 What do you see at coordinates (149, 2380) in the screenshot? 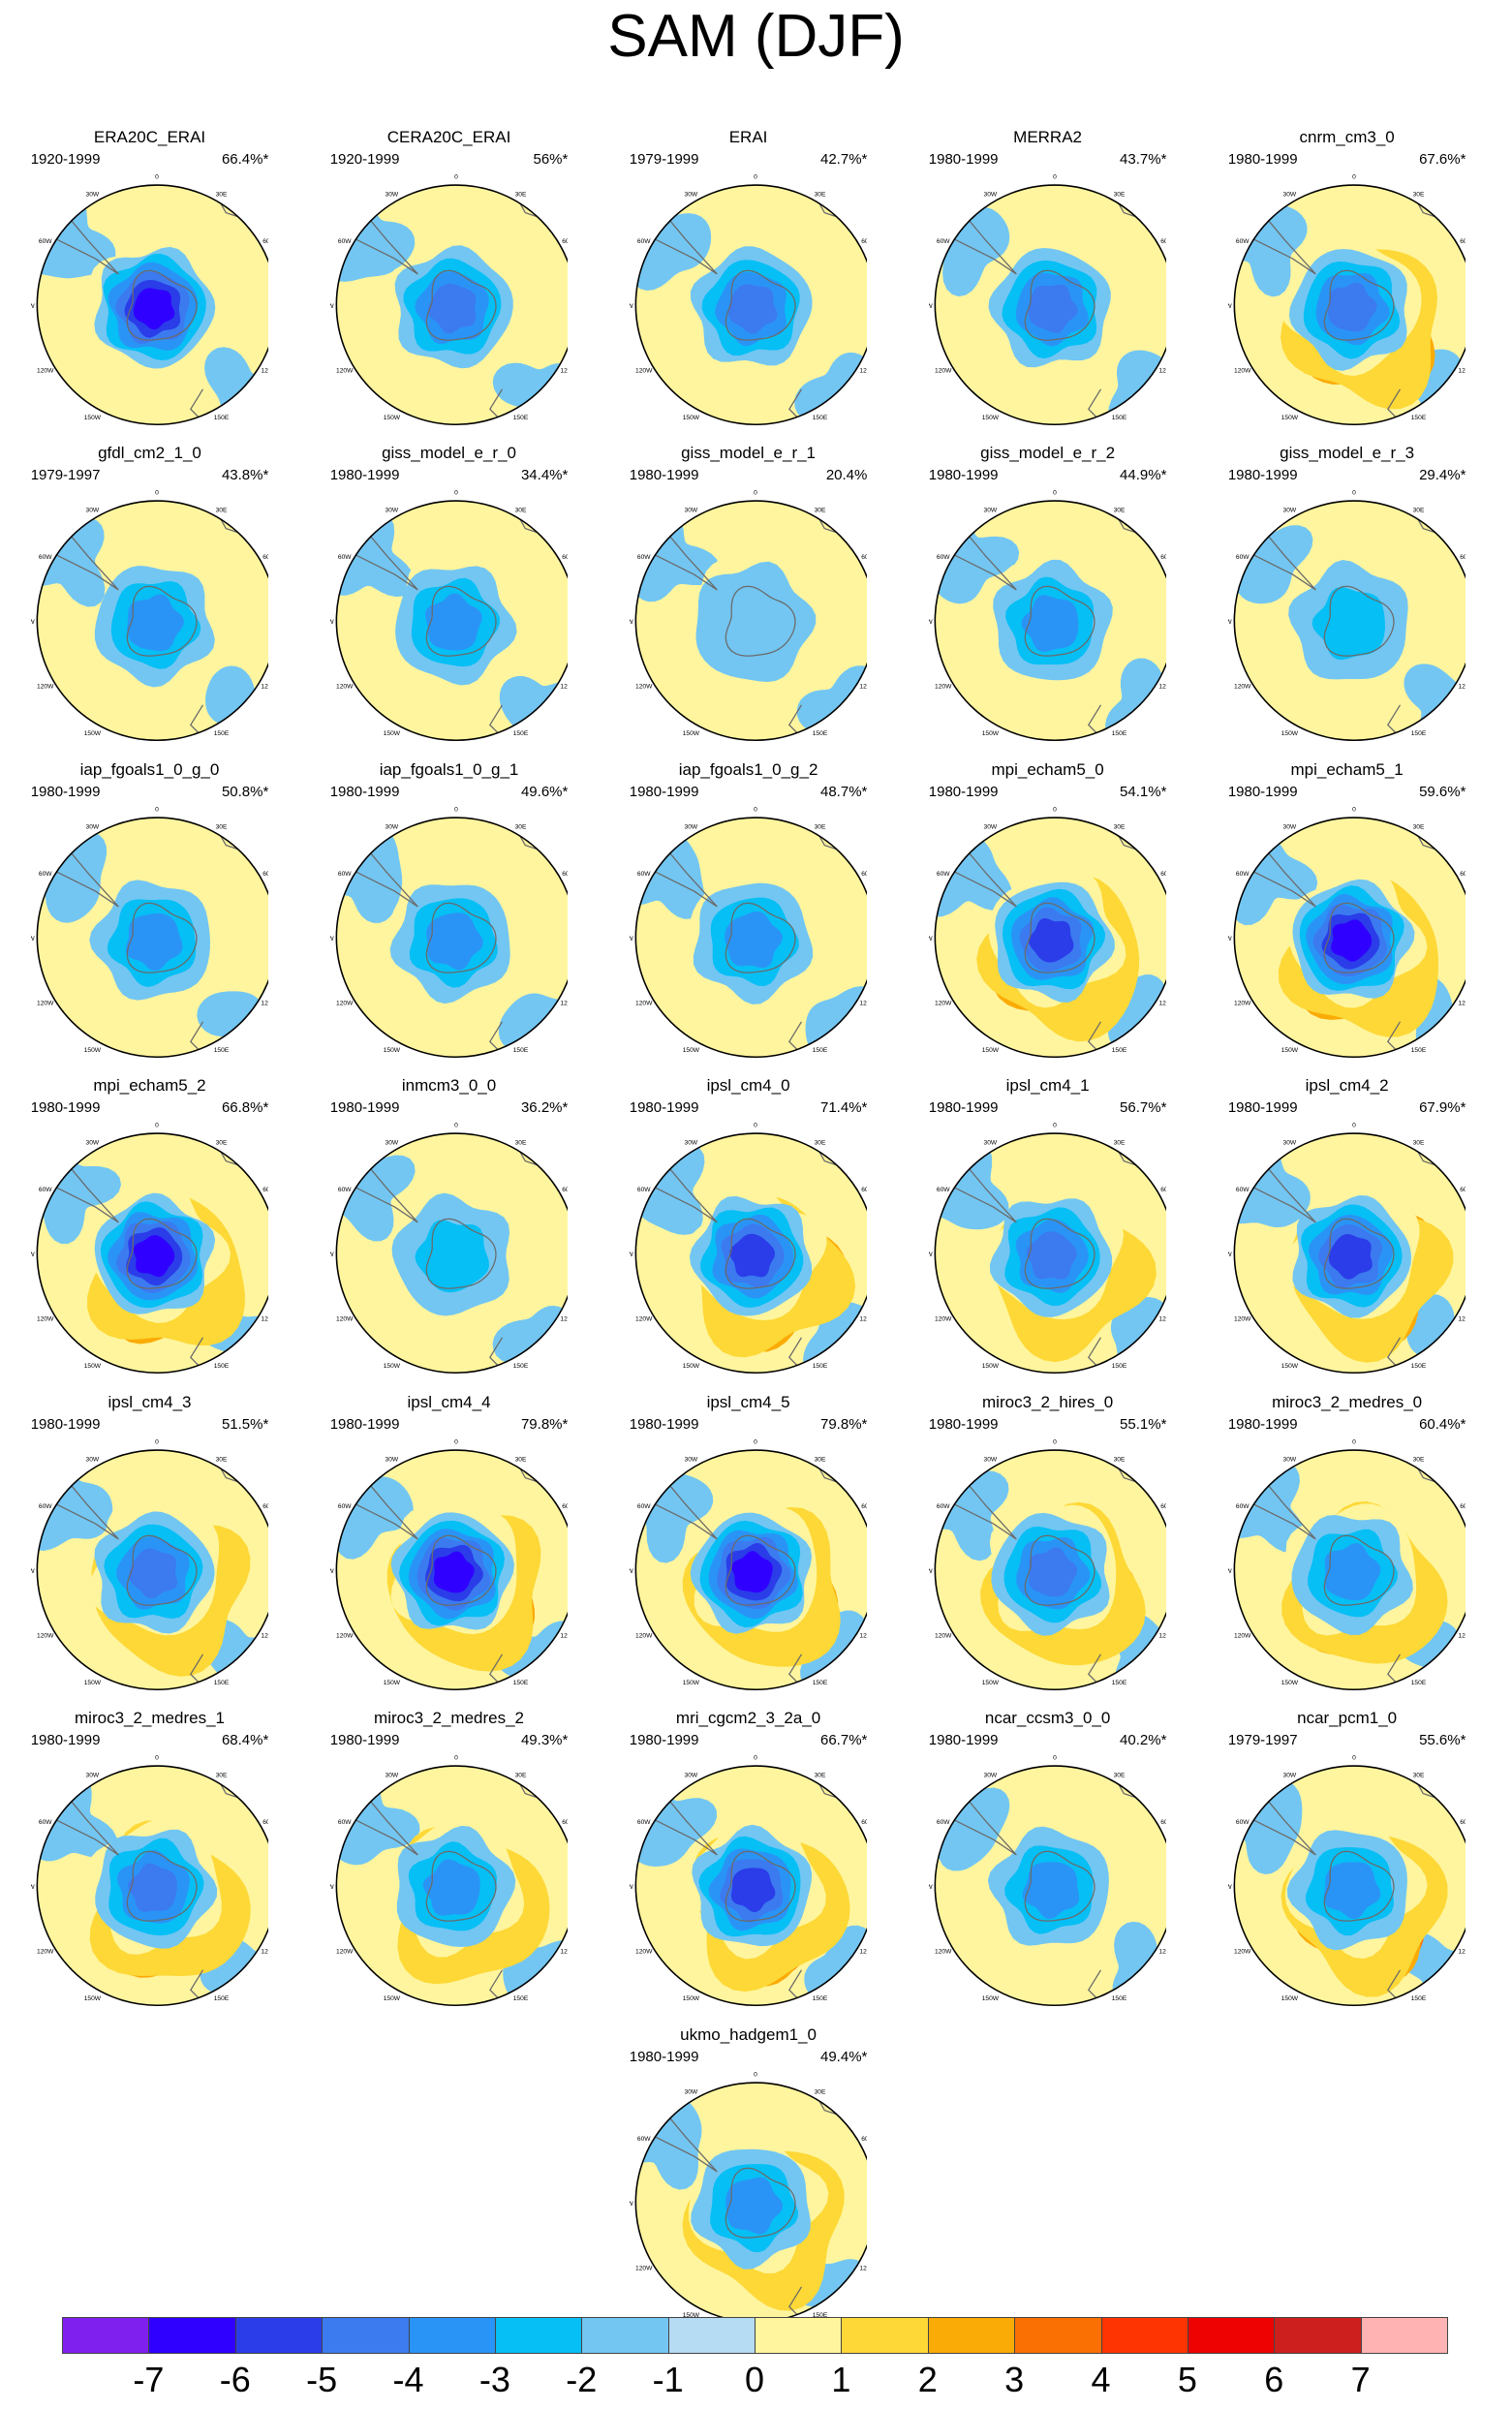
I see `colorbar-tick-label: -7` at bounding box center [149, 2380].